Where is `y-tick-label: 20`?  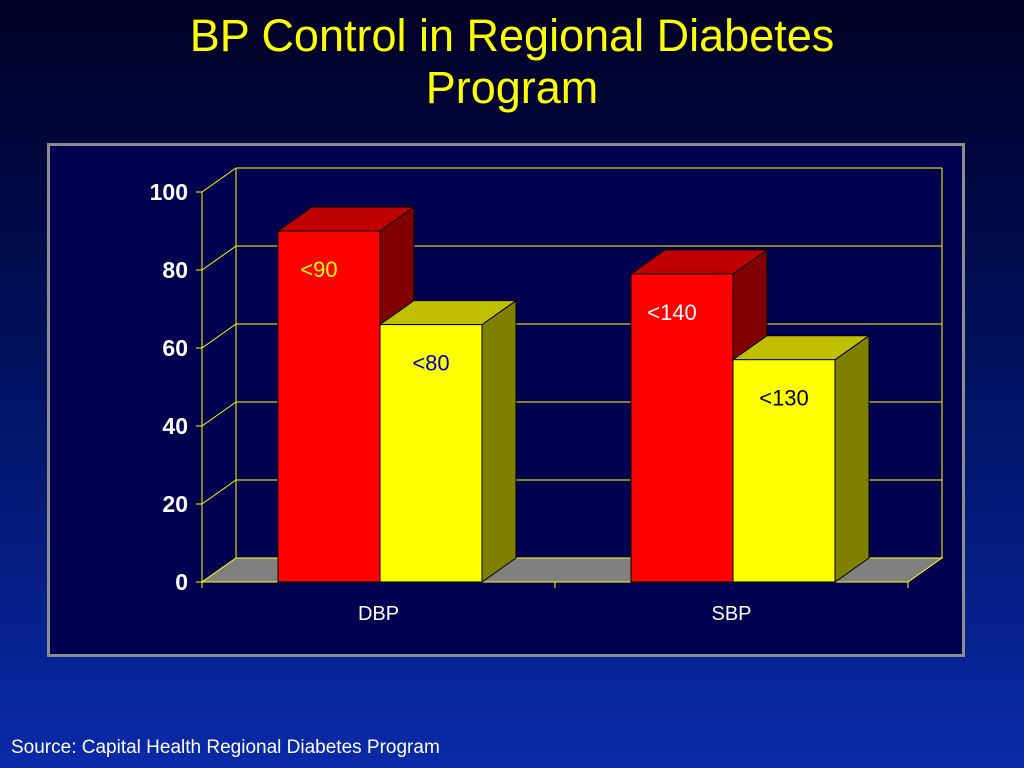 y-tick-label: 20 is located at coordinates (175, 504).